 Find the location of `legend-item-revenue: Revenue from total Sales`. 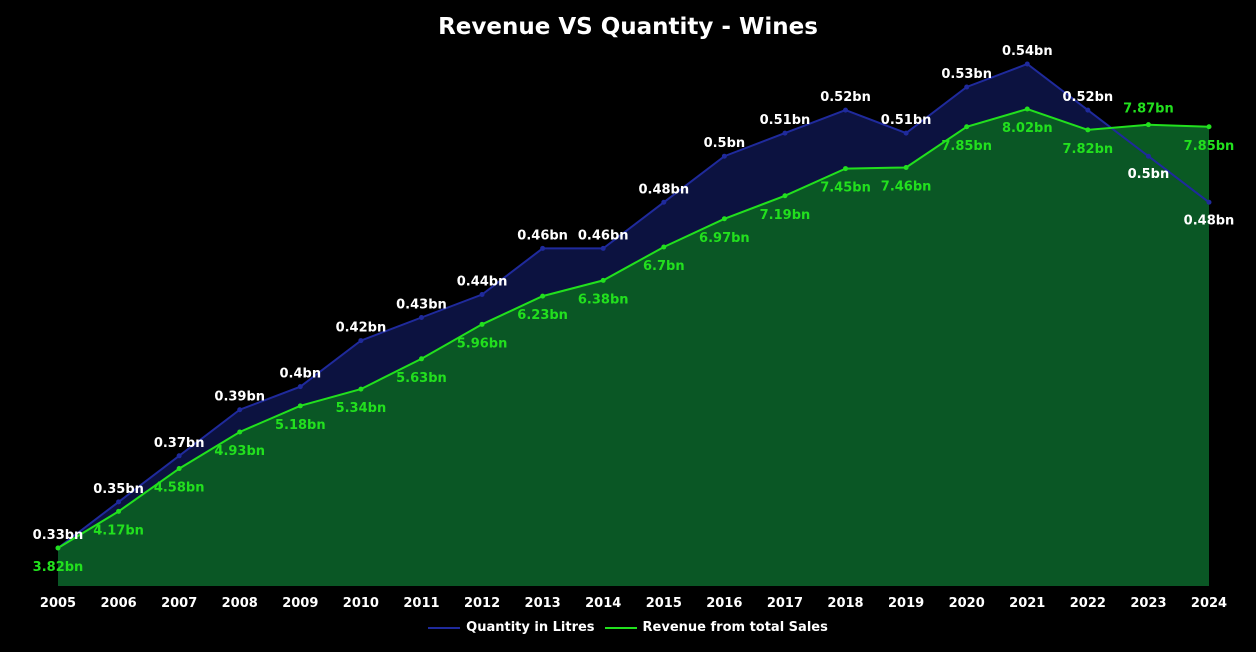

legend-item-revenue: Revenue from total Sales is located at coordinates (716, 627).